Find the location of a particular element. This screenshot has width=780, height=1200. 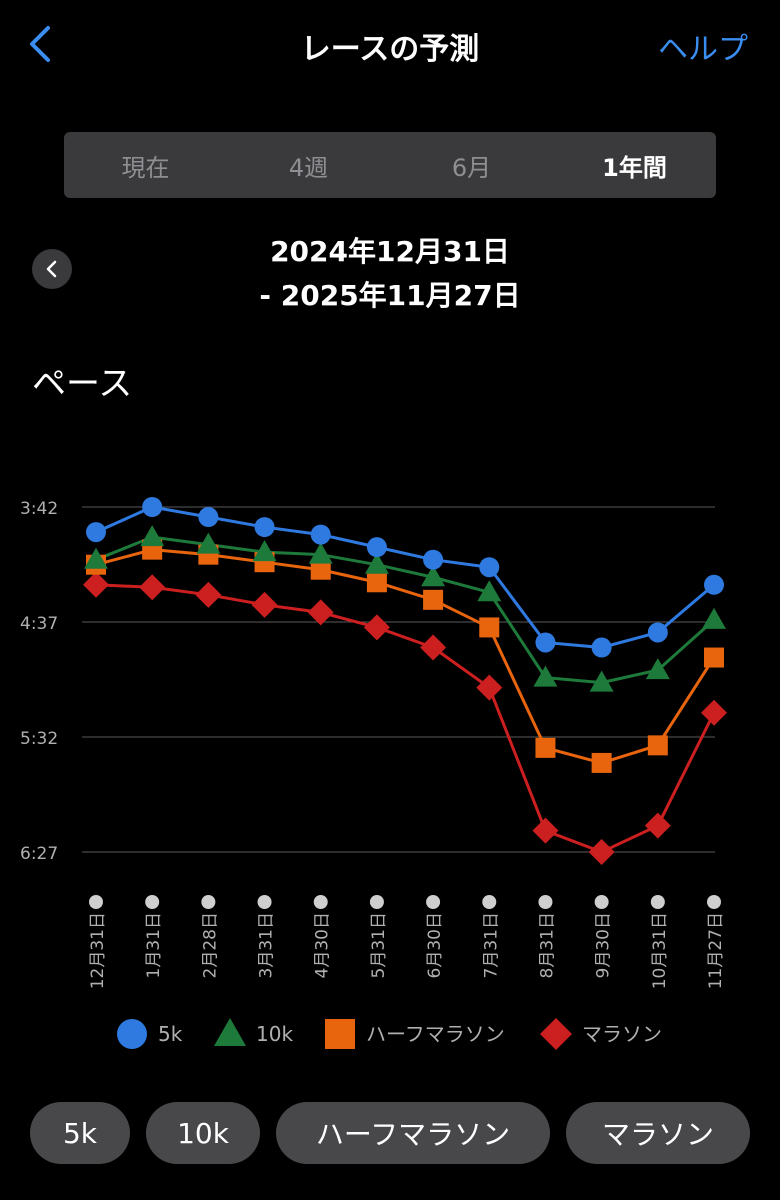

legend-label: ハーフマラソン is located at coordinates (435, 1034).